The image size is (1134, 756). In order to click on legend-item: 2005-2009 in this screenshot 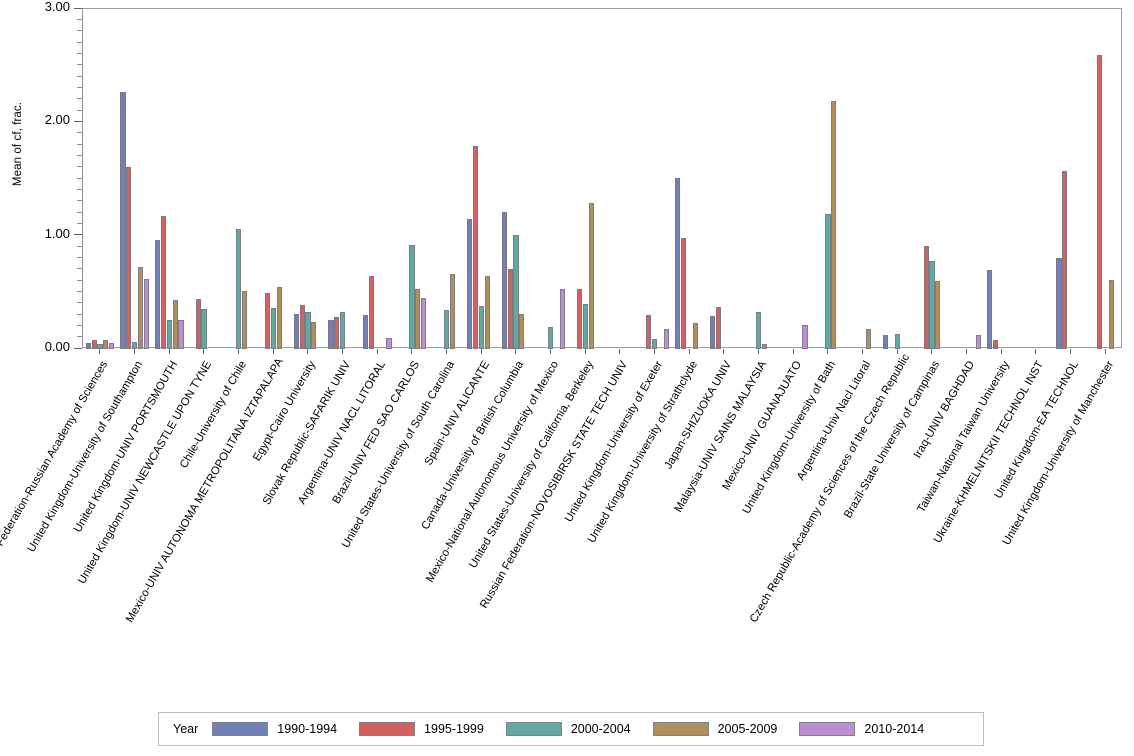, I will do `click(714, 729)`.